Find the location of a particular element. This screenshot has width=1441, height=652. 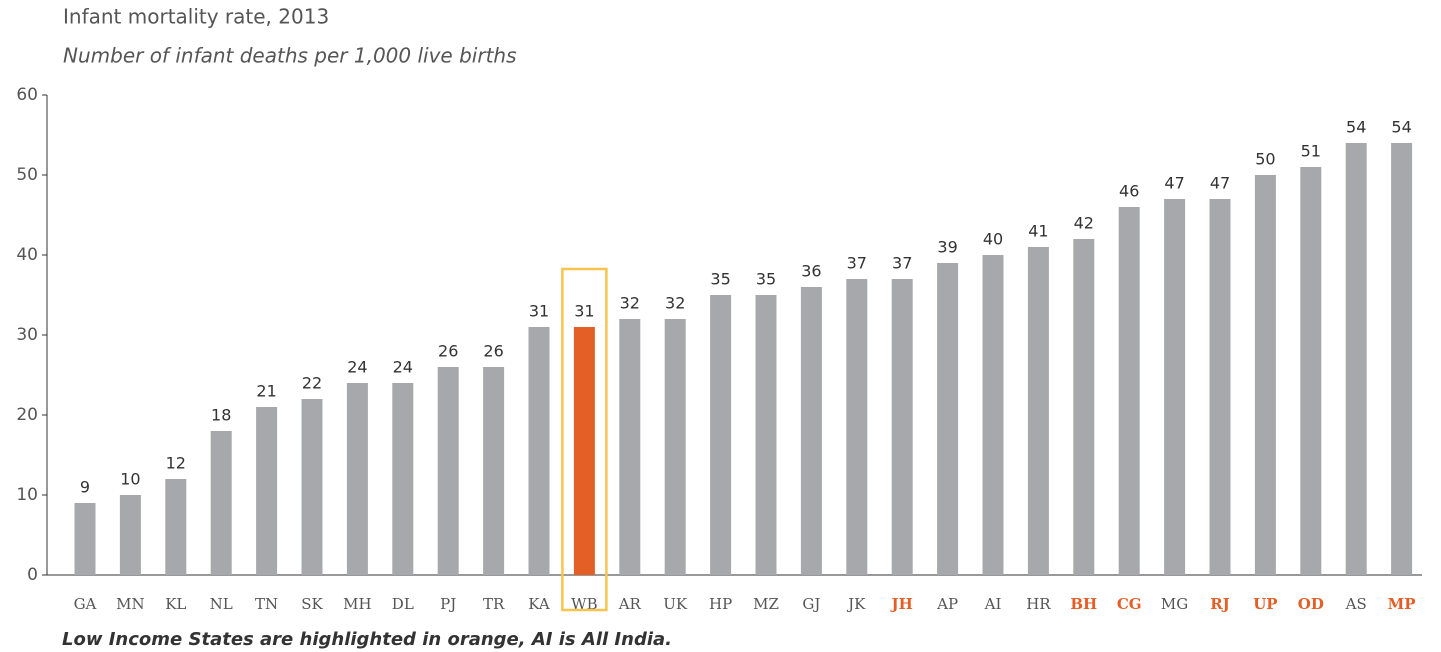

value-label: 39 is located at coordinates (947, 247).